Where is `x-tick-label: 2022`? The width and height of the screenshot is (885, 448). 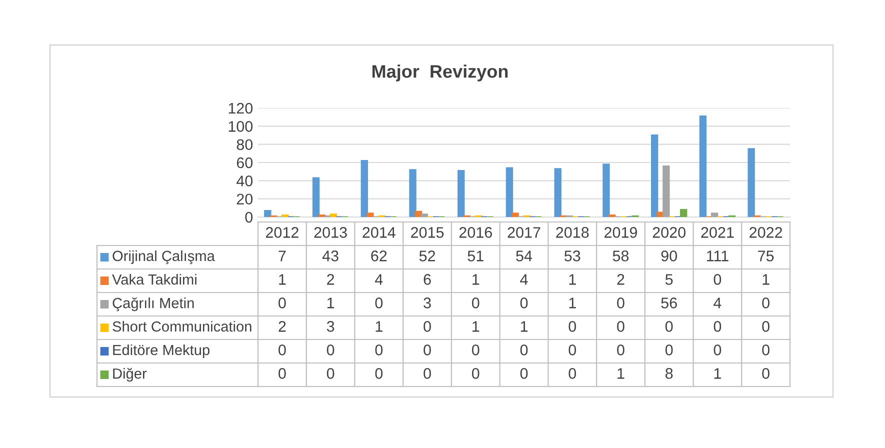
x-tick-label: 2022 is located at coordinates (766, 232).